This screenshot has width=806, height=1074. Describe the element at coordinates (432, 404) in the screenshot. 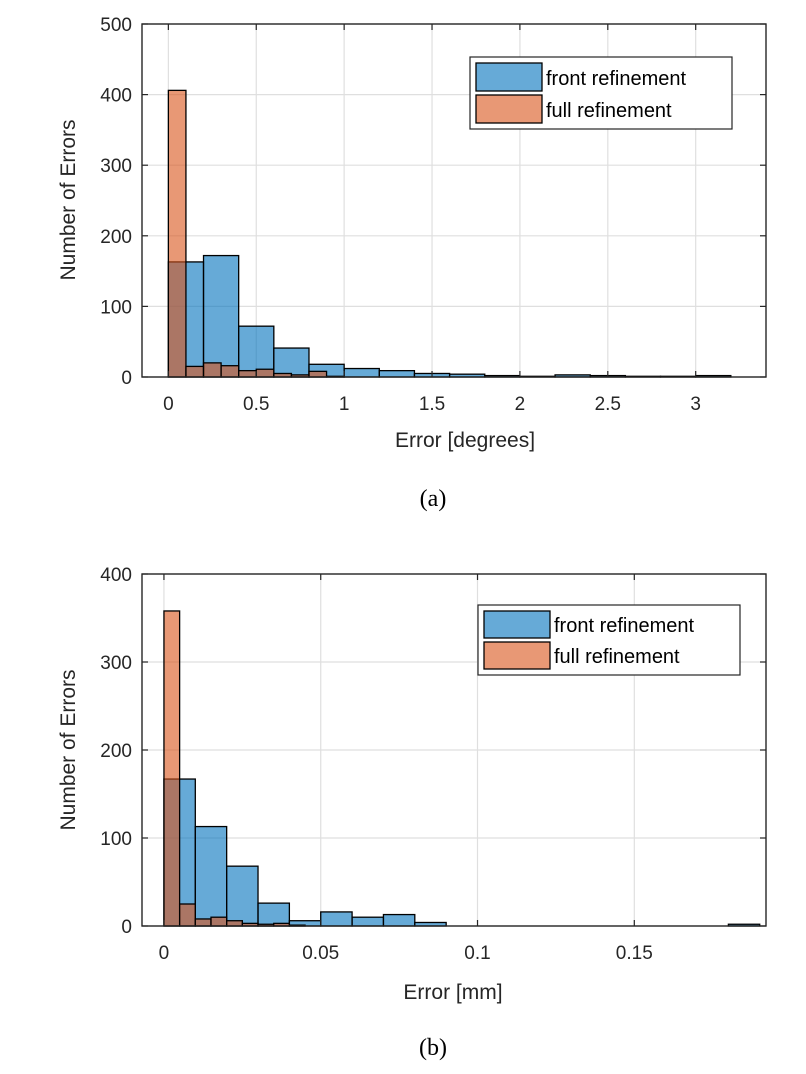

I see `x-tick-label: 1.5` at that location.